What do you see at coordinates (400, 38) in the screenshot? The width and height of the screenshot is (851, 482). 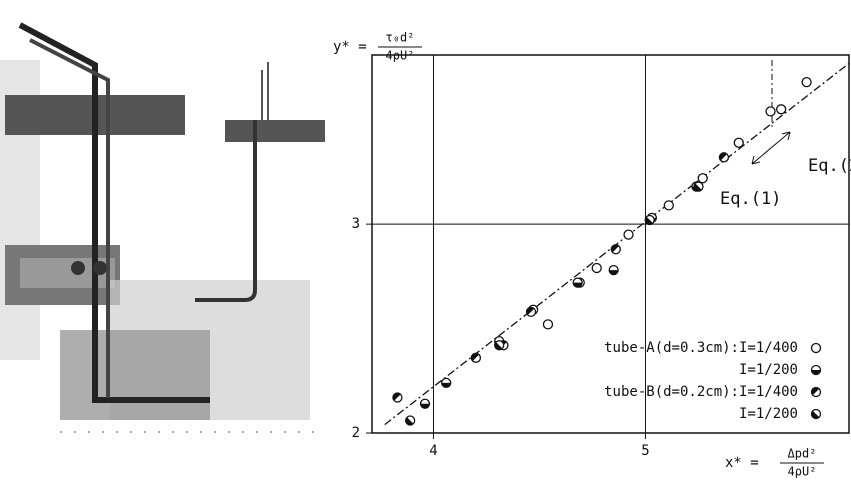 I see `y-label-numerator: τ₀d²` at bounding box center [400, 38].